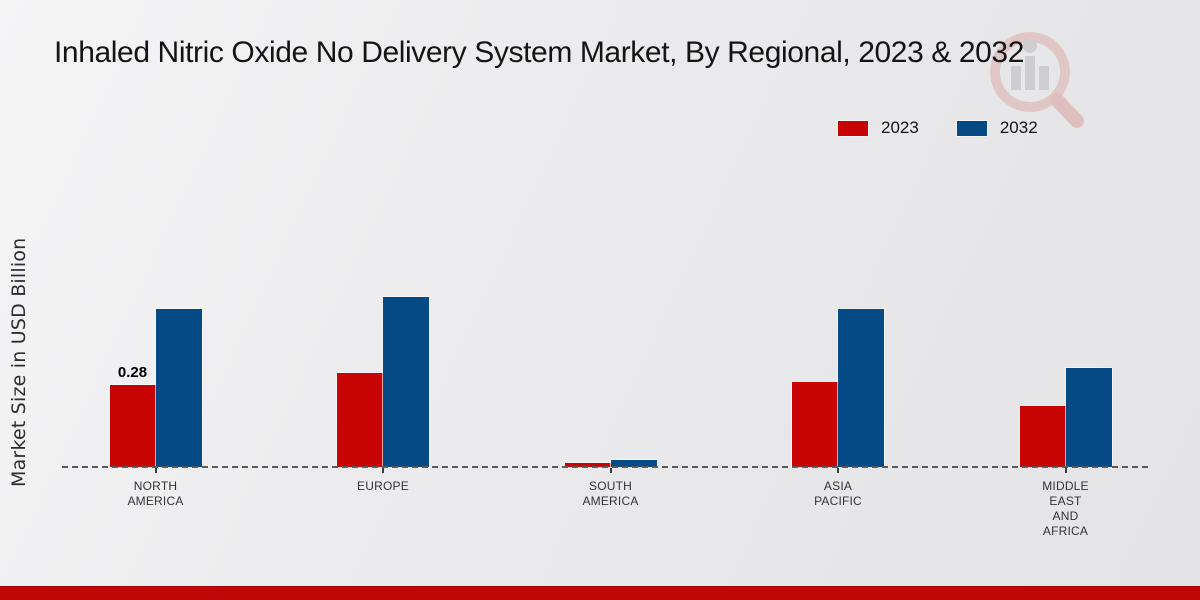 The width and height of the screenshot is (1200, 600). I want to click on bar-2023-europe, so click(360, 420).